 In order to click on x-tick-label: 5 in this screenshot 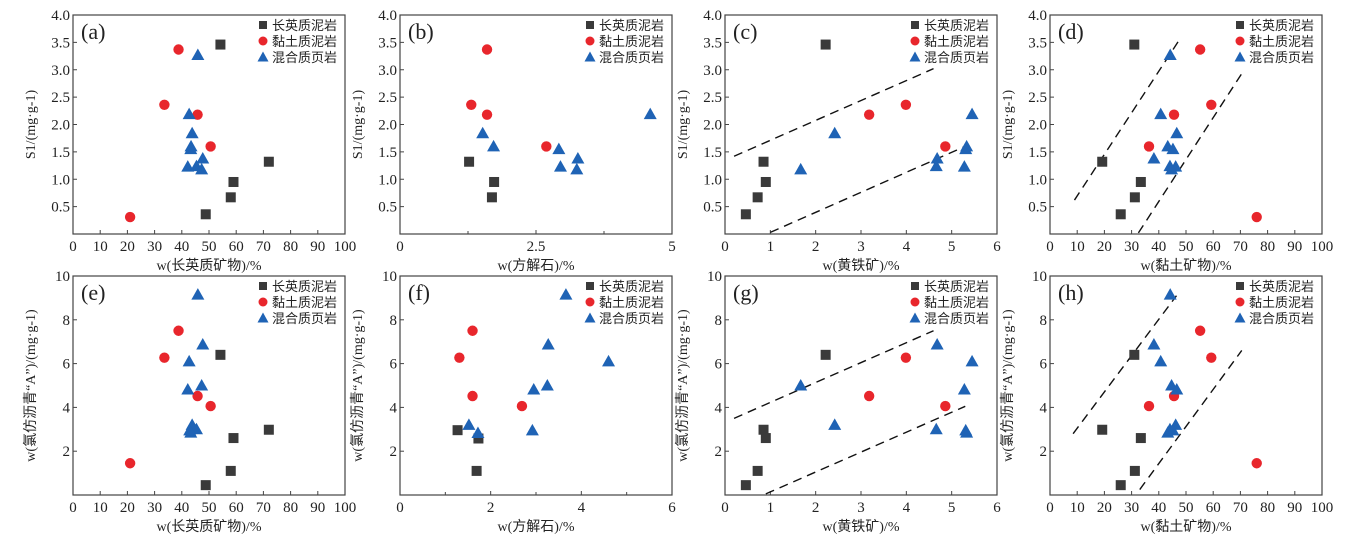, I will do `click(672, 247)`.